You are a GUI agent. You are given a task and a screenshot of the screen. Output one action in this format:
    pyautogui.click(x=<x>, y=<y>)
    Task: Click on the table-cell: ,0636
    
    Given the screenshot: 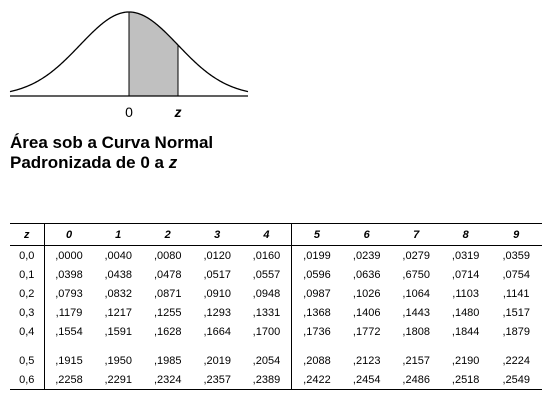 What is the action you would take?
    pyautogui.click(x=366, y=274)
    